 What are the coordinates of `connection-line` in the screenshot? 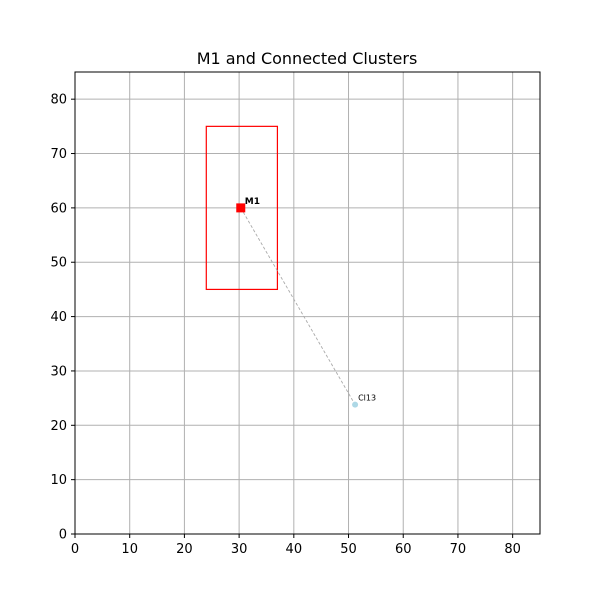 It's located at (298, 306).